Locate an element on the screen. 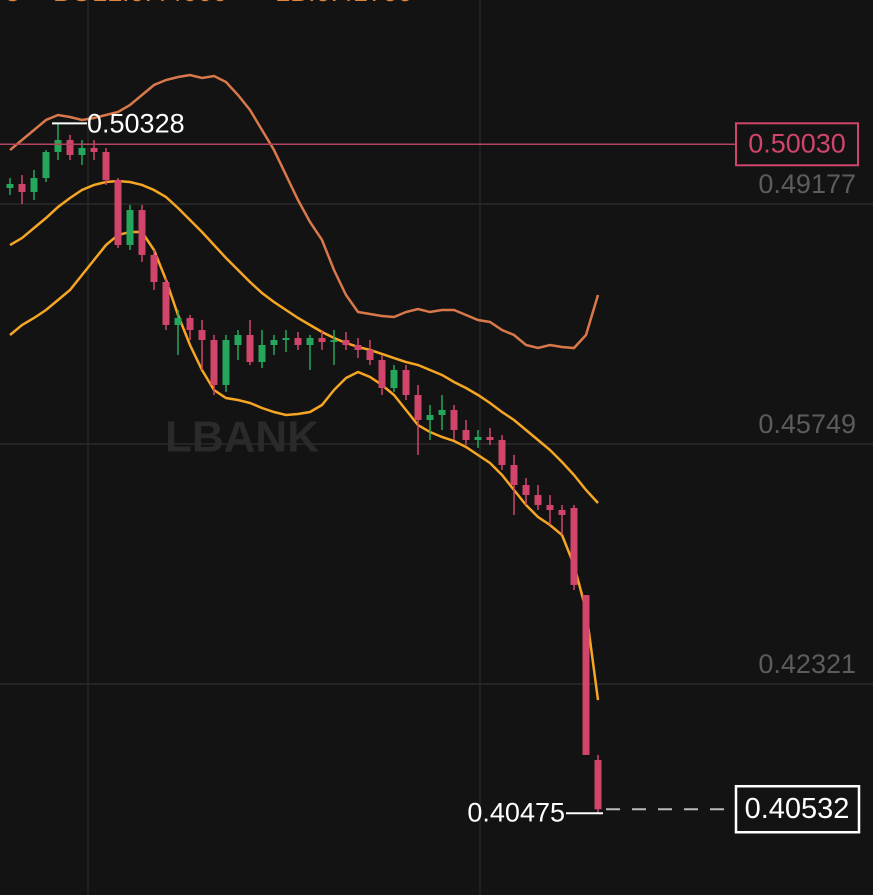  watermark: LBANK is located at coordinates (242, 437).